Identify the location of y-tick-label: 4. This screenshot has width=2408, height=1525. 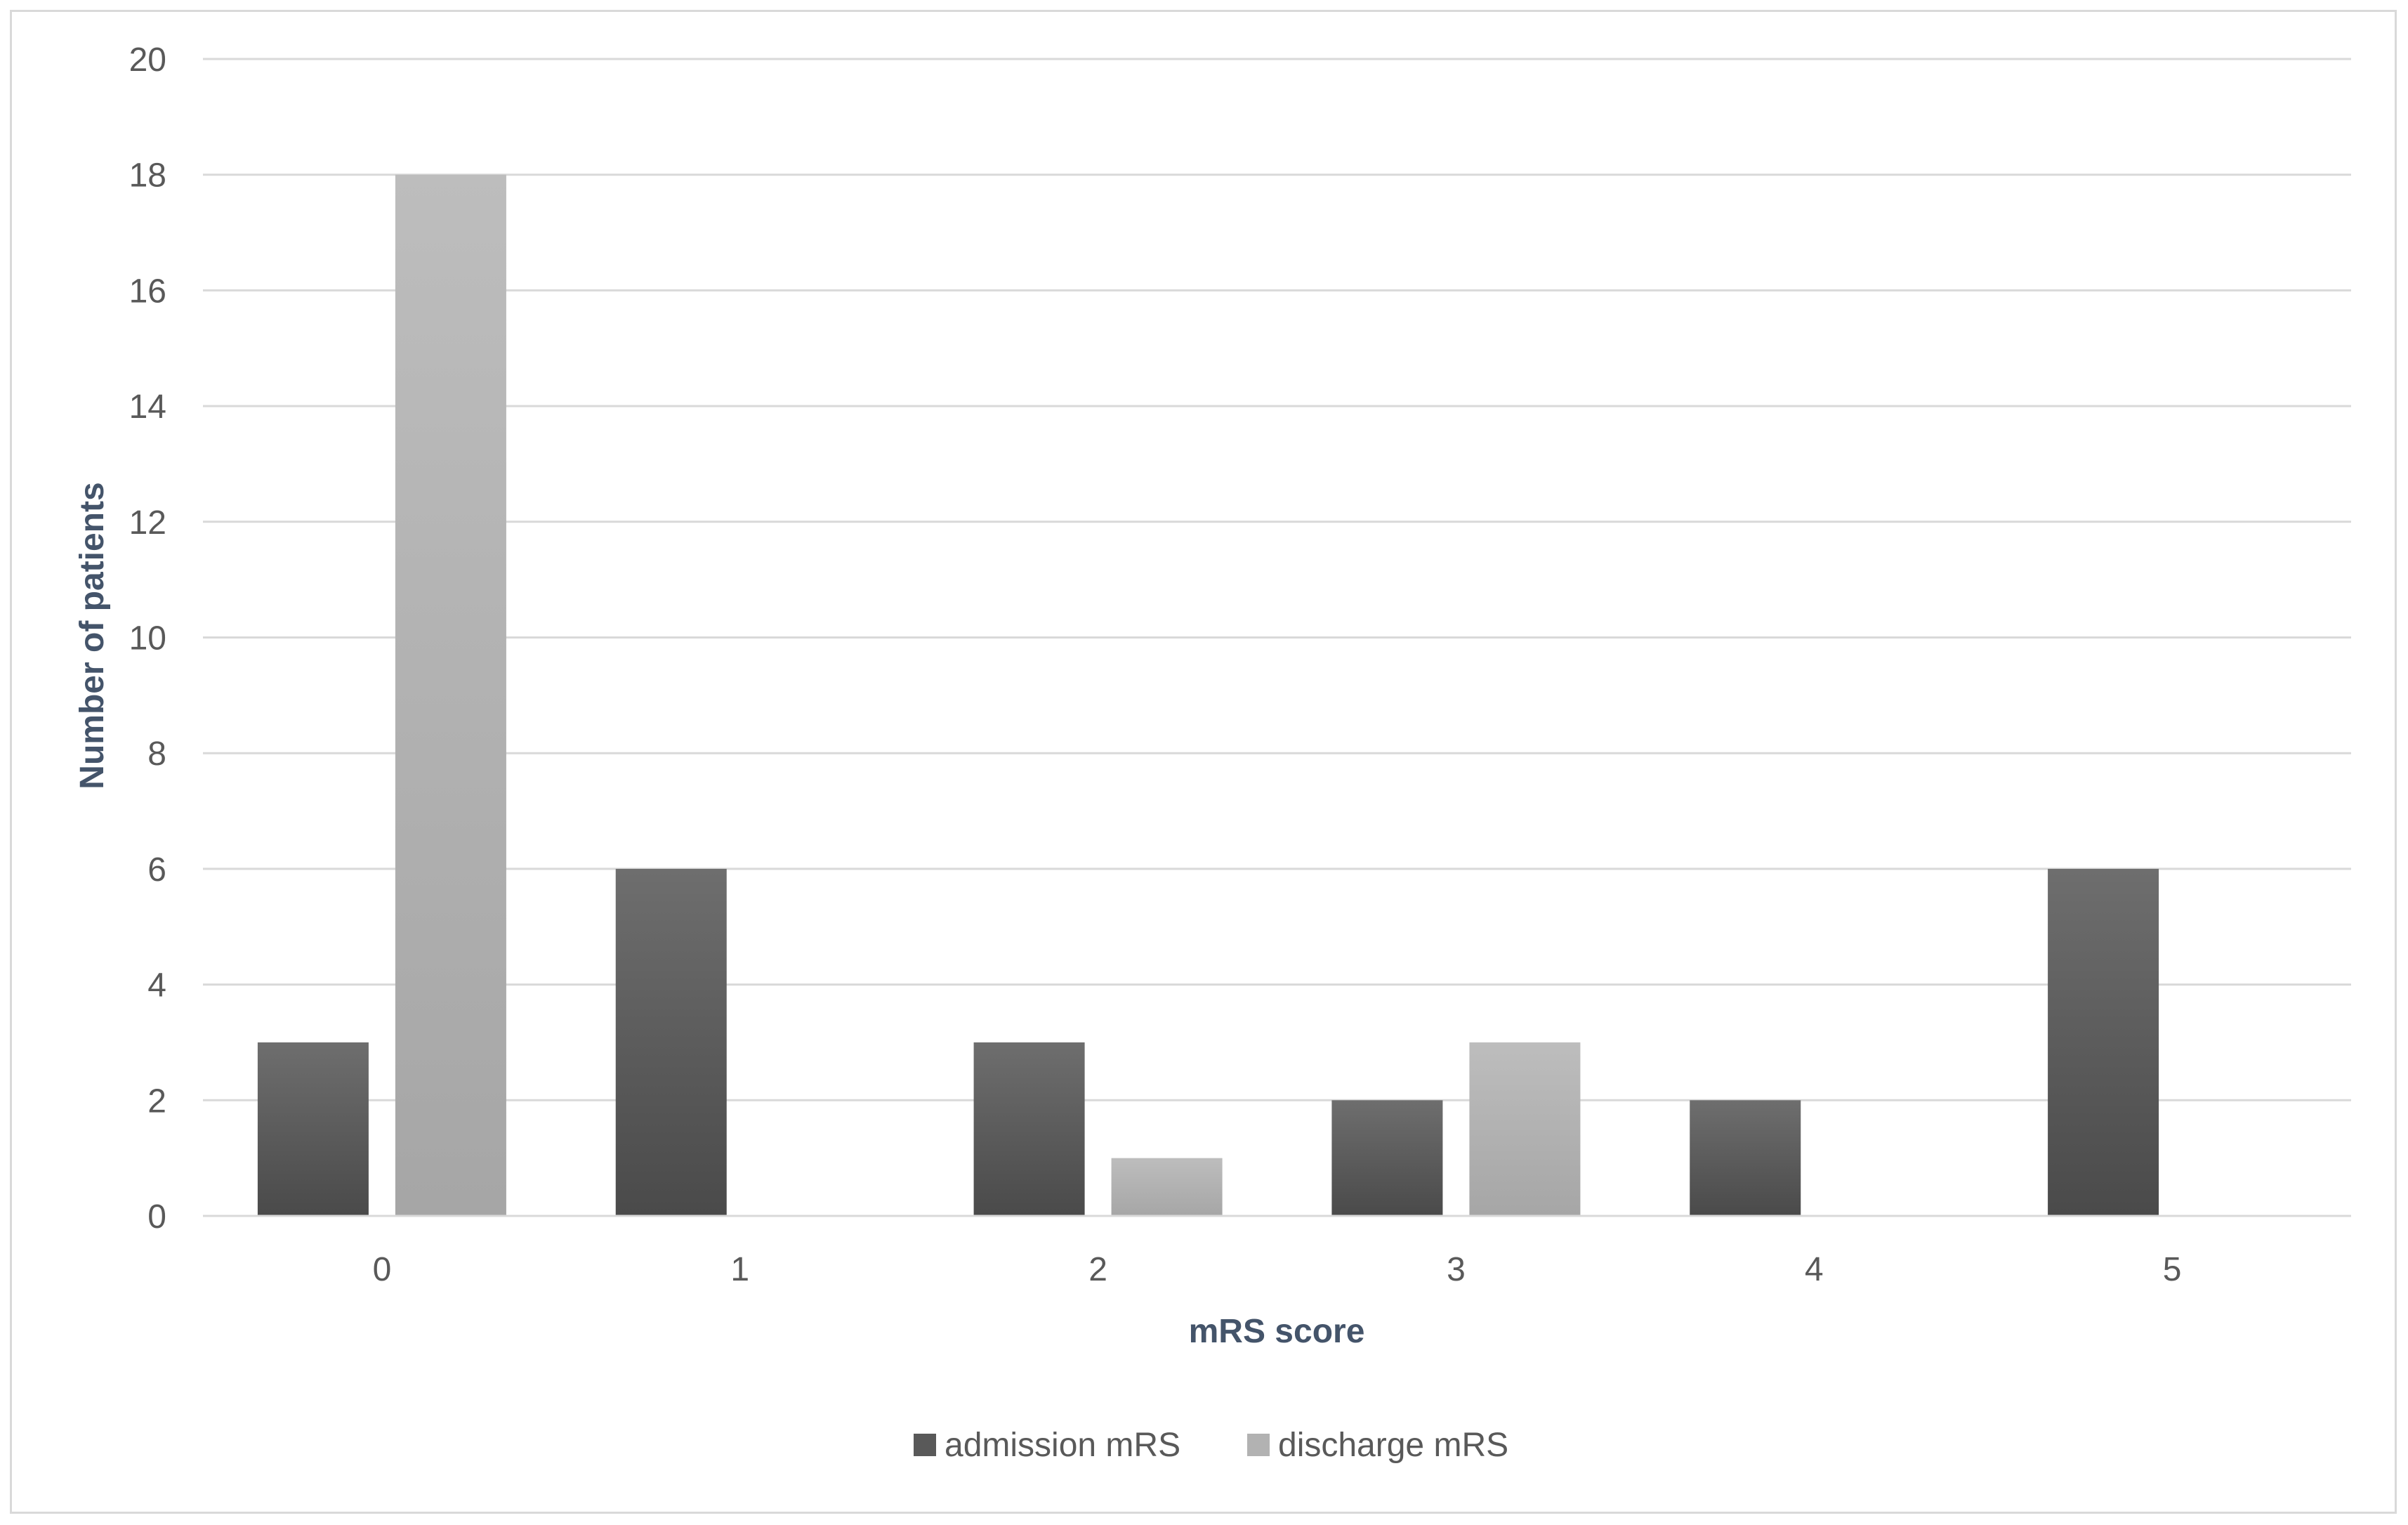
(156, 985).